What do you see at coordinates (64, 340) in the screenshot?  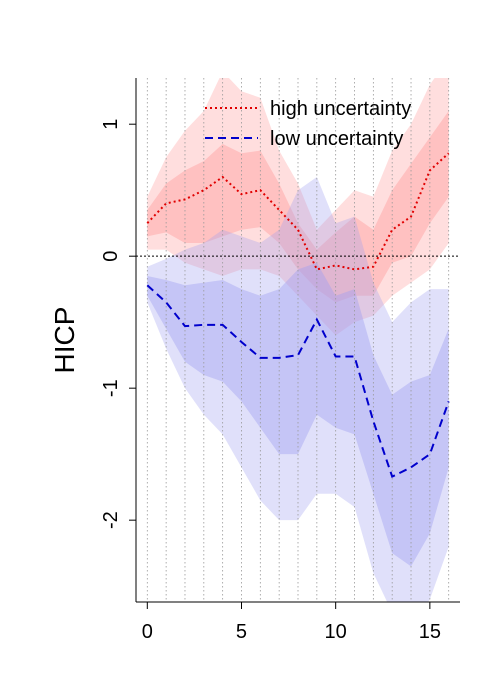 I see `y-axis-label: HICP` at bounding box center [64, 340].